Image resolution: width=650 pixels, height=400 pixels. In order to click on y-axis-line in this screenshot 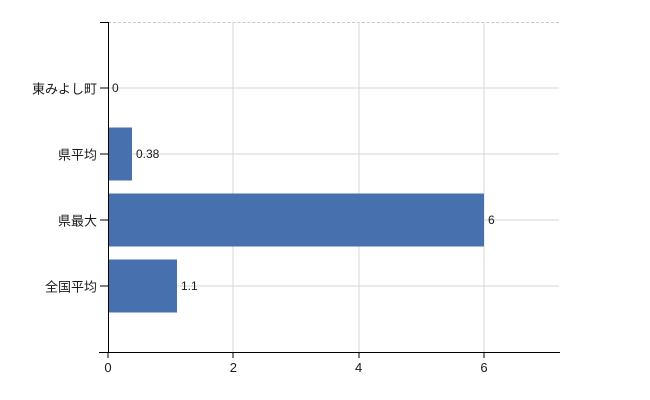, I will do `click(108, 187)`.